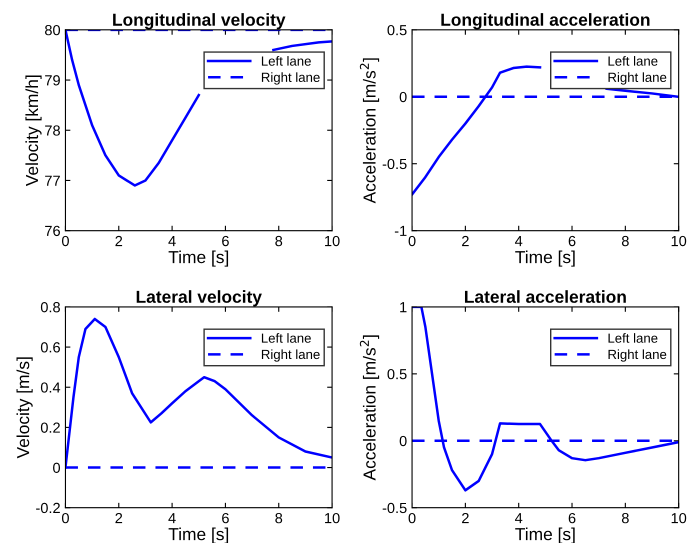 Image resolution: width=689 pixels, height=543 pixels. I want to click on y-tick-label: 76, so click(52, 231).